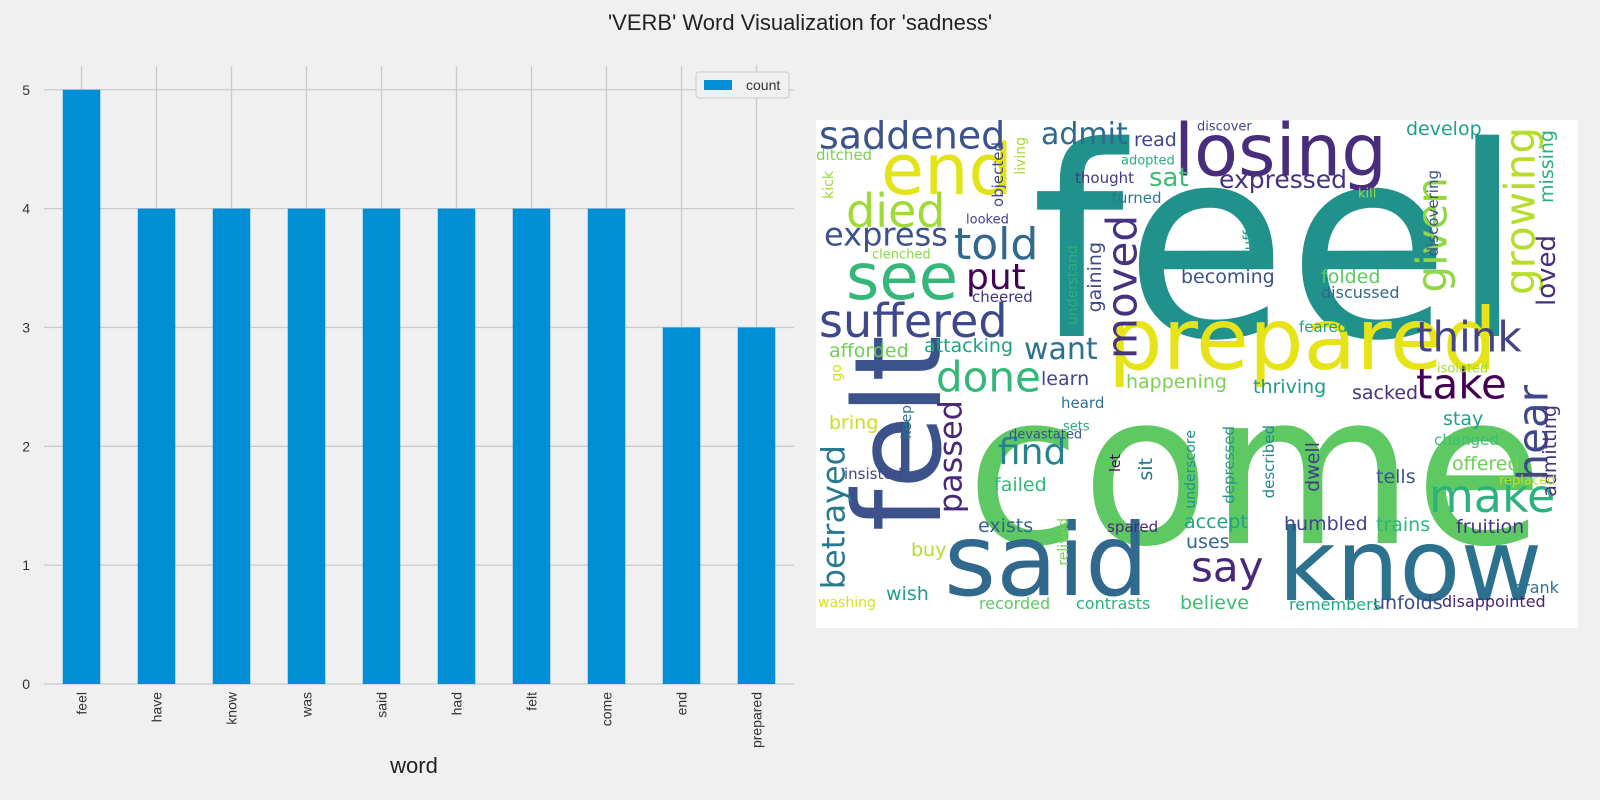 This screenshot has height=800, width=1600. Describe the element at coordinates (1249, 236) in the screenshot. I see `cloud-word: suffer` at that location.